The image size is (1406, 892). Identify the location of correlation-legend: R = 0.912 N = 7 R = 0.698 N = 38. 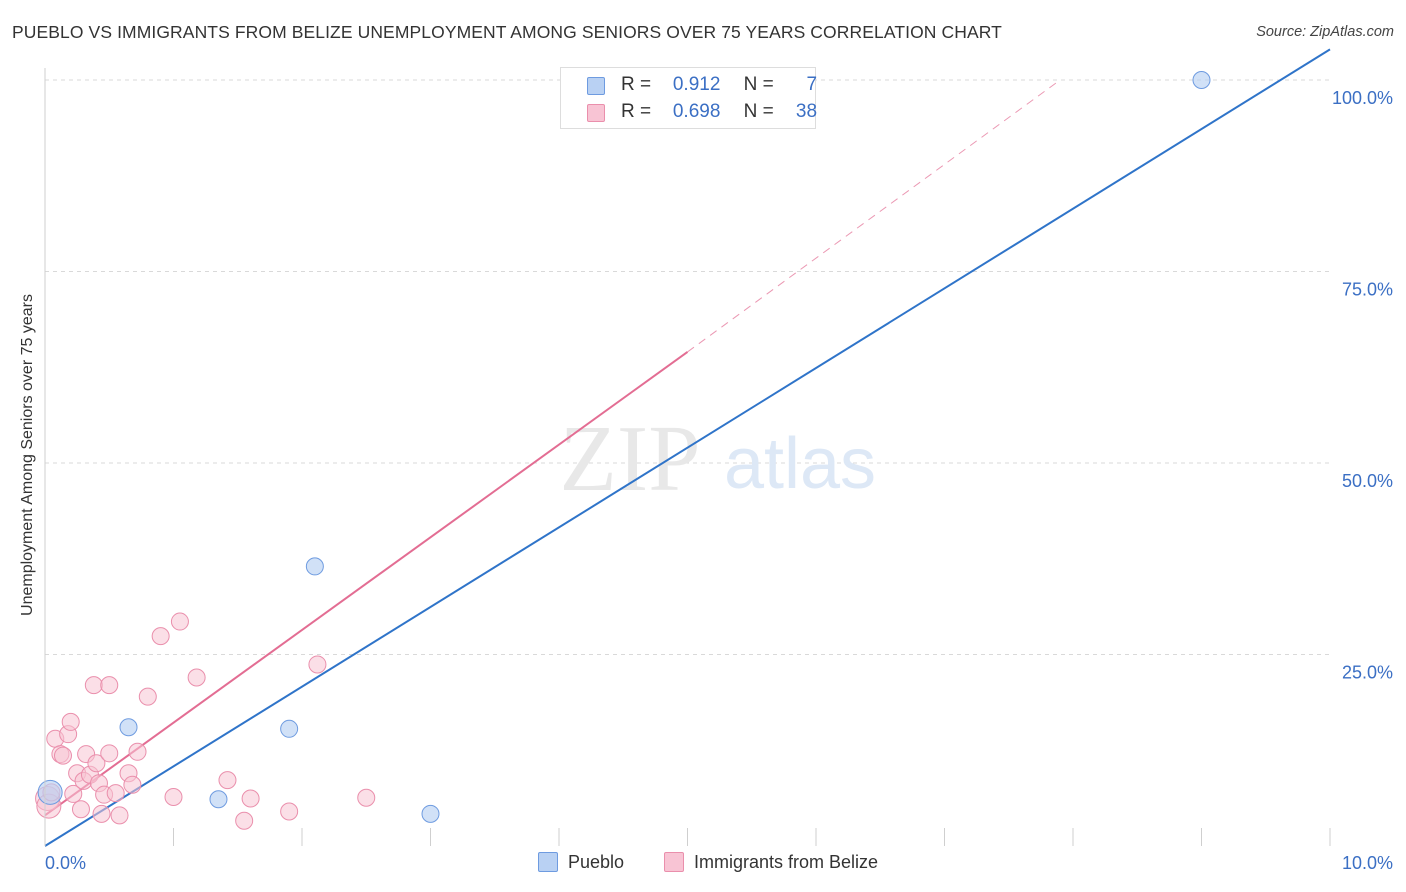
(689, 98).